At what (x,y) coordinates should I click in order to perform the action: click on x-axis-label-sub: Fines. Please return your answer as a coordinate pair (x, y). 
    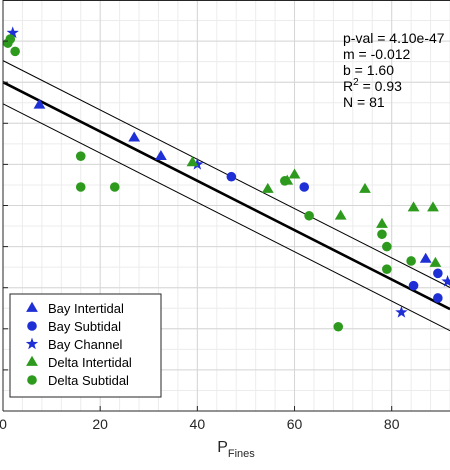
    Looking at the image, I should click on (241, 454).